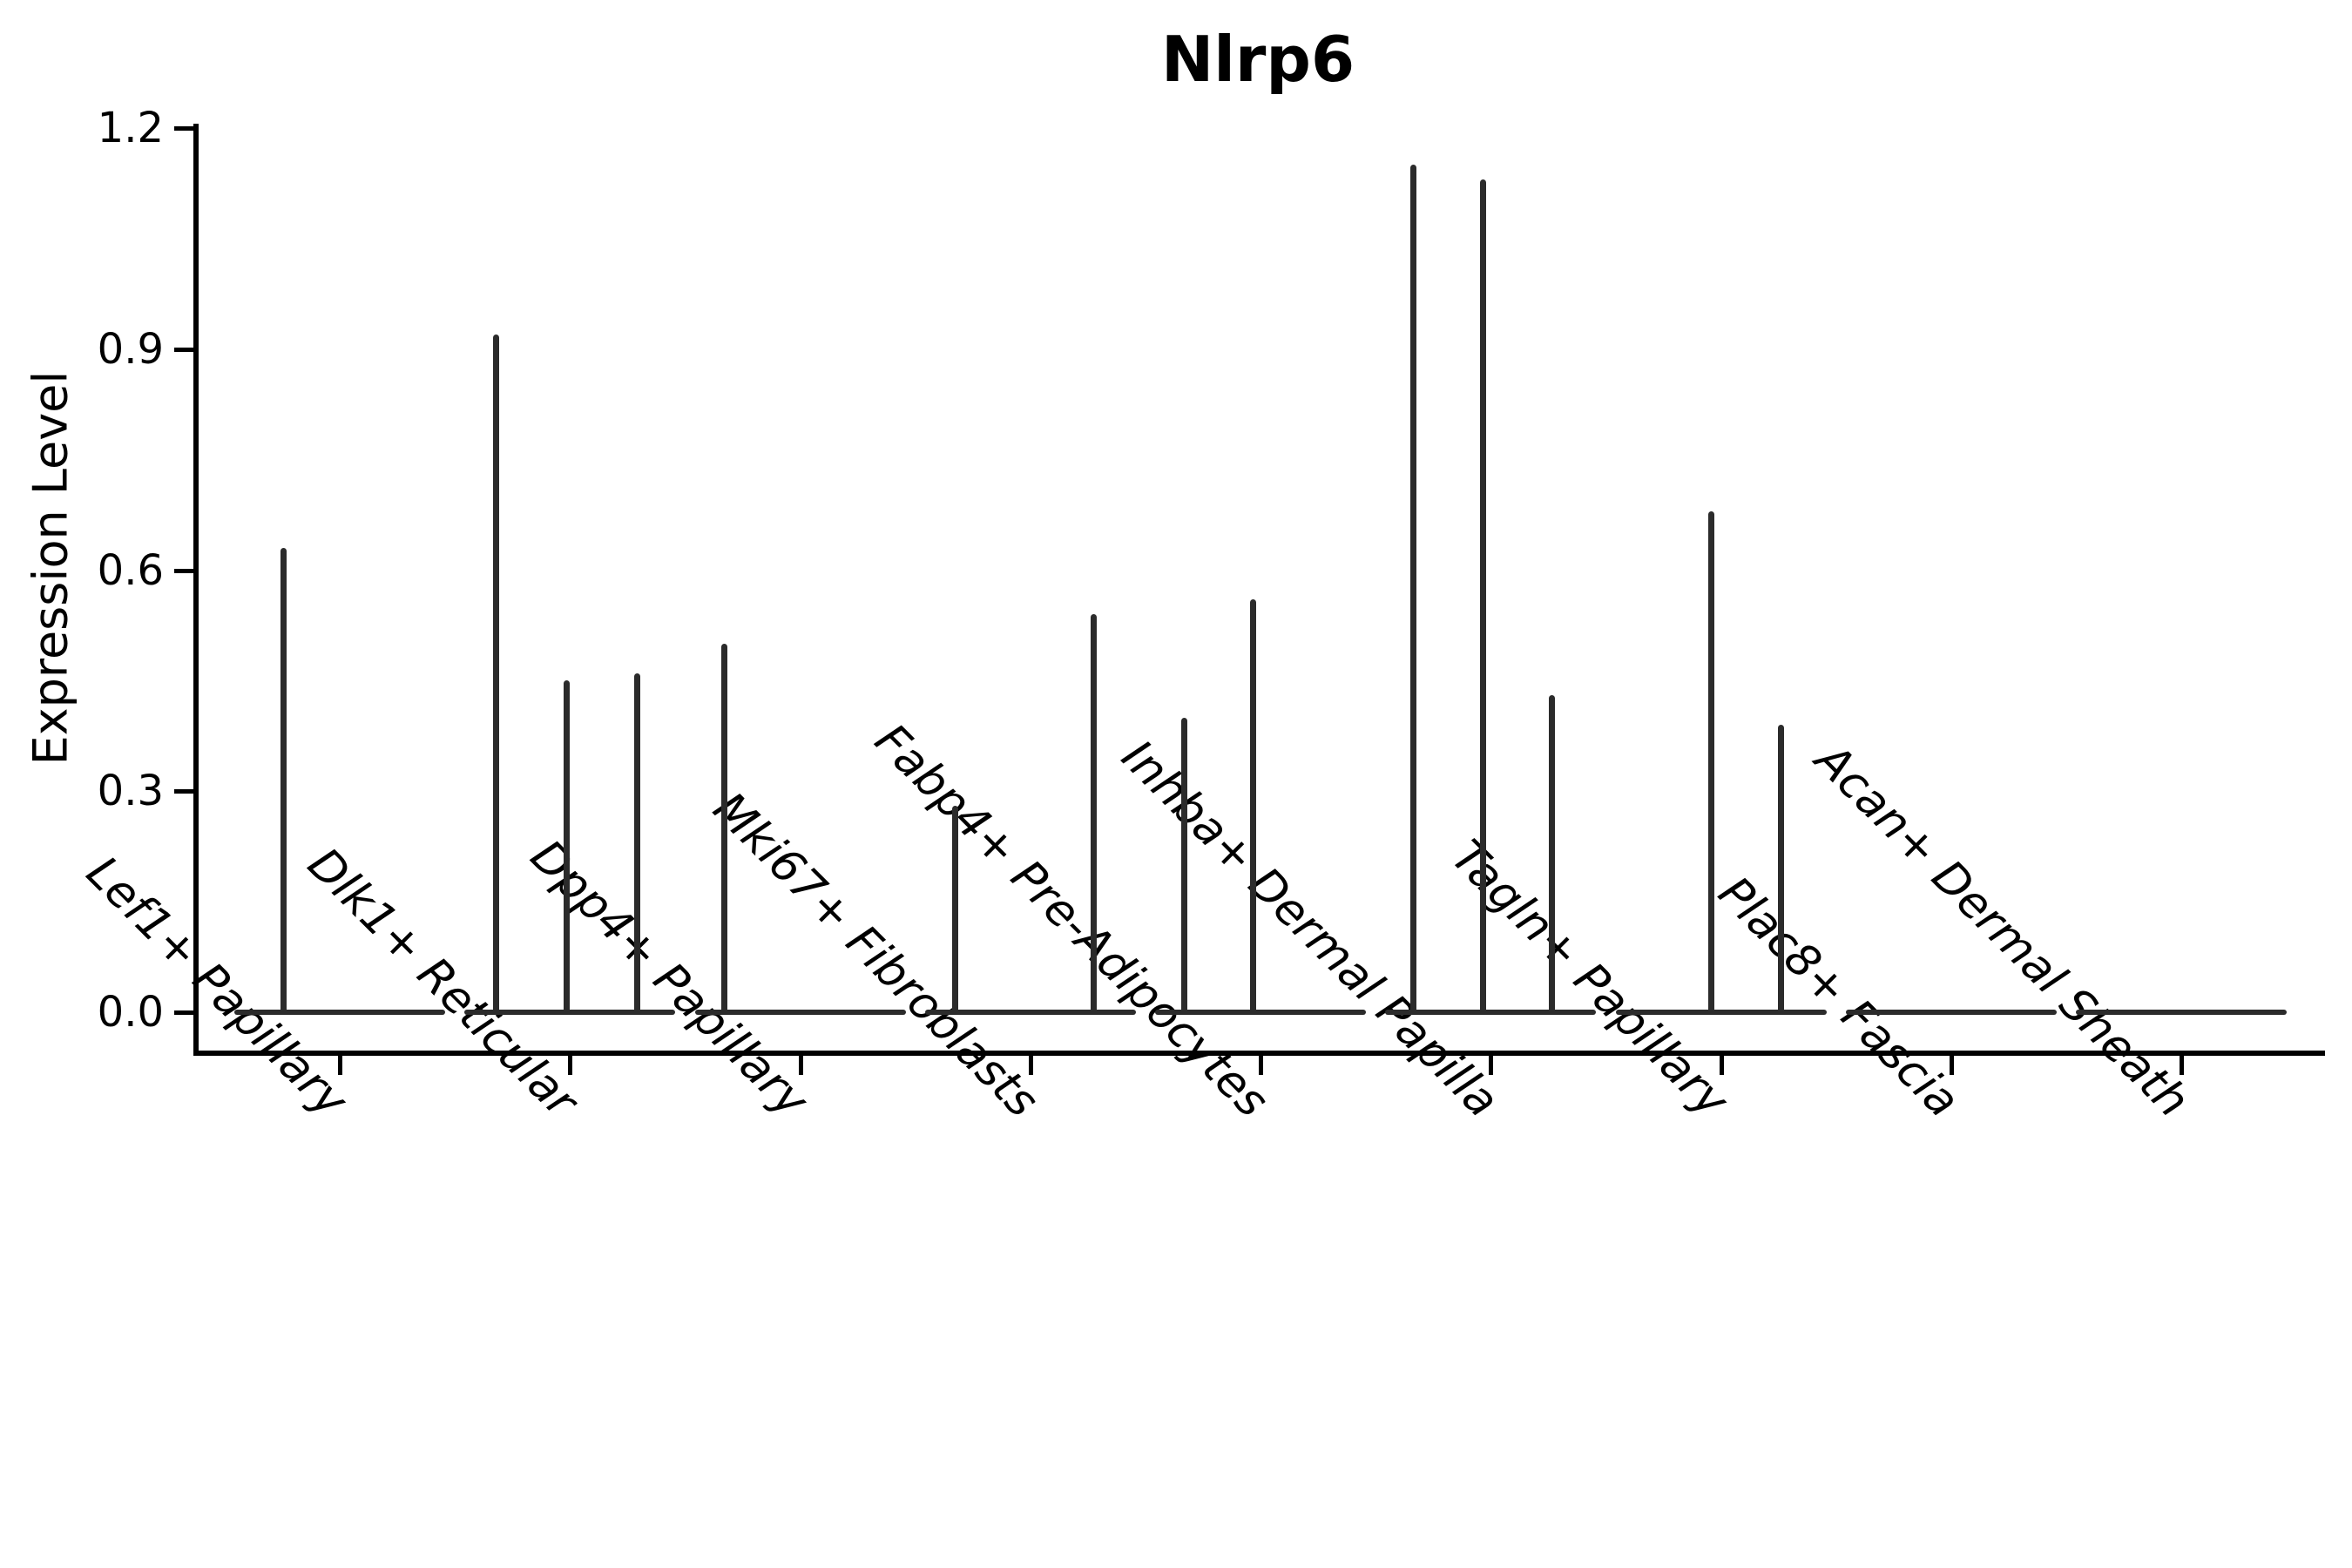  What do you see at coordinates (130, 1013) in the screenshot?
I see `y-tick-label: 0.0` at bounding box center [130, 1013].